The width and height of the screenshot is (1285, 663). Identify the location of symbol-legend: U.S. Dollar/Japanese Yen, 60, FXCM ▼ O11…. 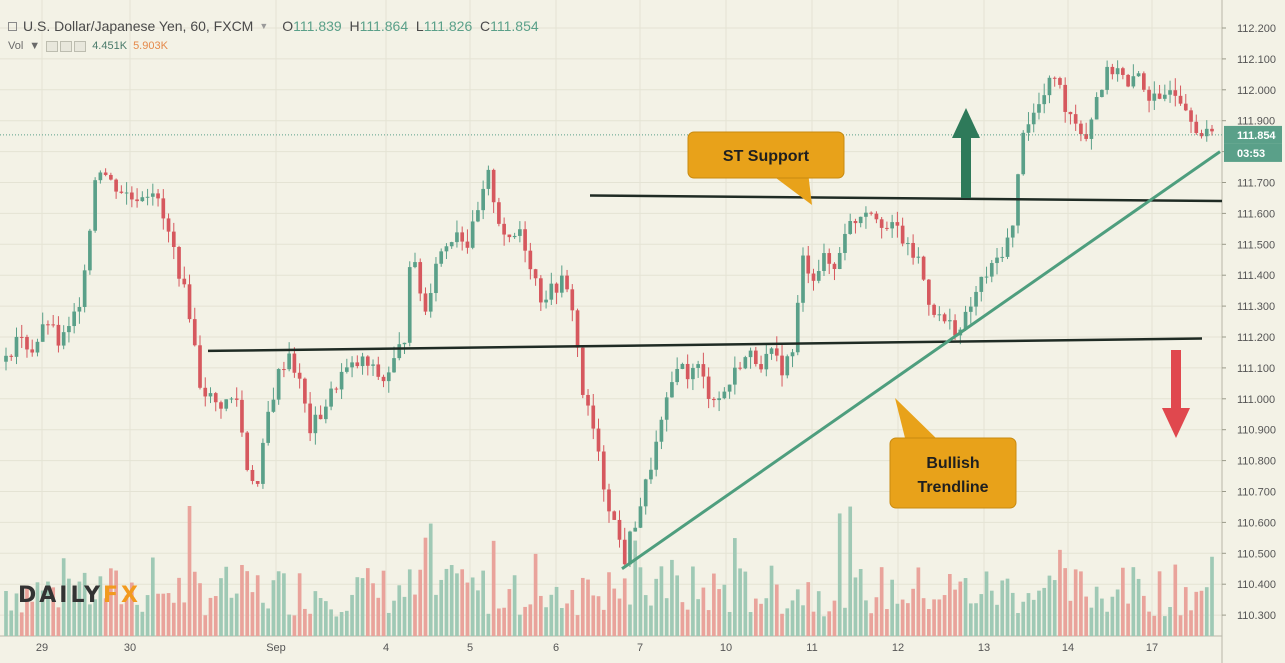
(273, 26).